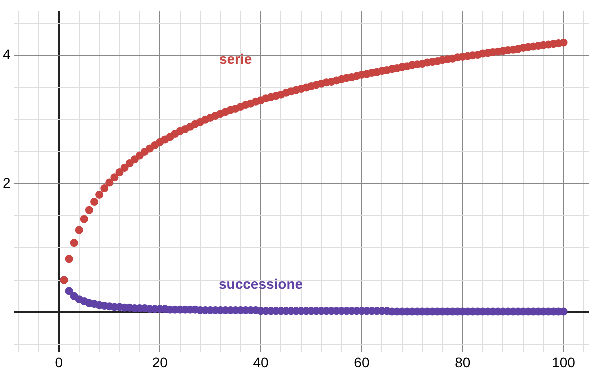  I want to click on x-tick-label: 100, so click(564, 362).